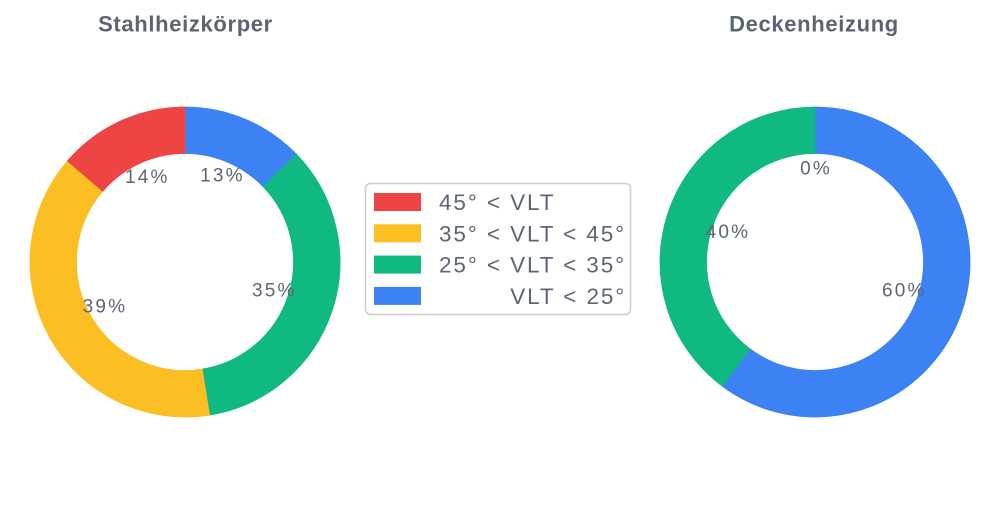  What do you see at coordinates (814, 24) in the screenshot?
I see `svg-text: Deckenheizung` at bounding box center [814, 24].